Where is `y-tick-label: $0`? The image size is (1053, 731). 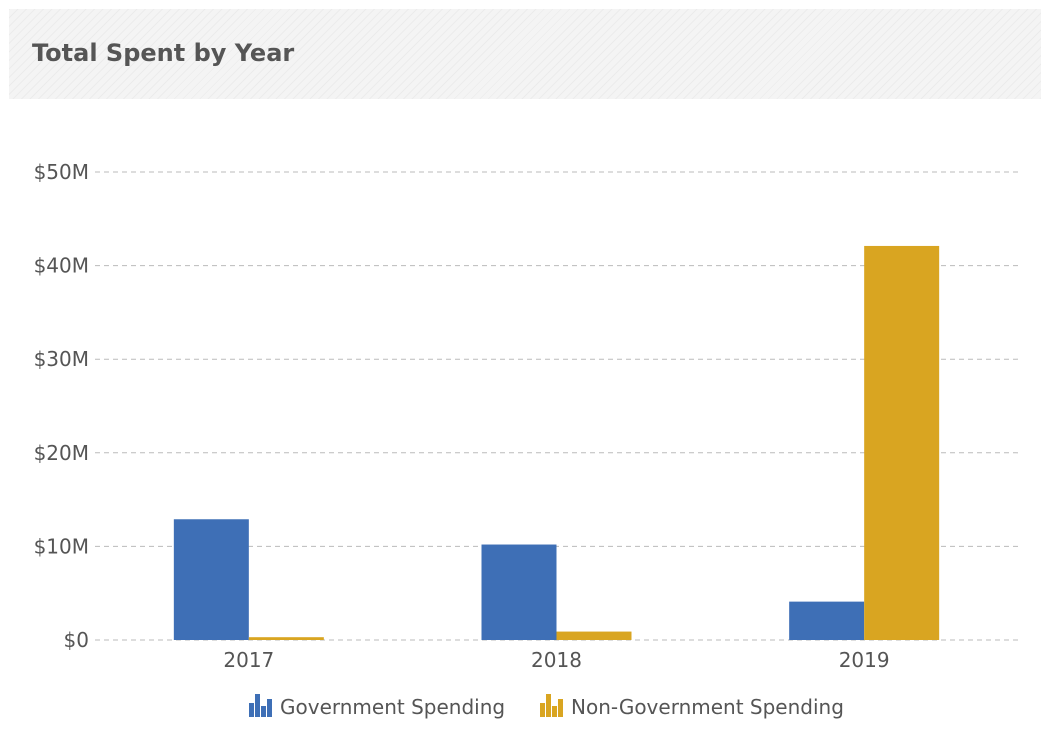 y-tick-label: $0 is located at coordinates (76, 640).